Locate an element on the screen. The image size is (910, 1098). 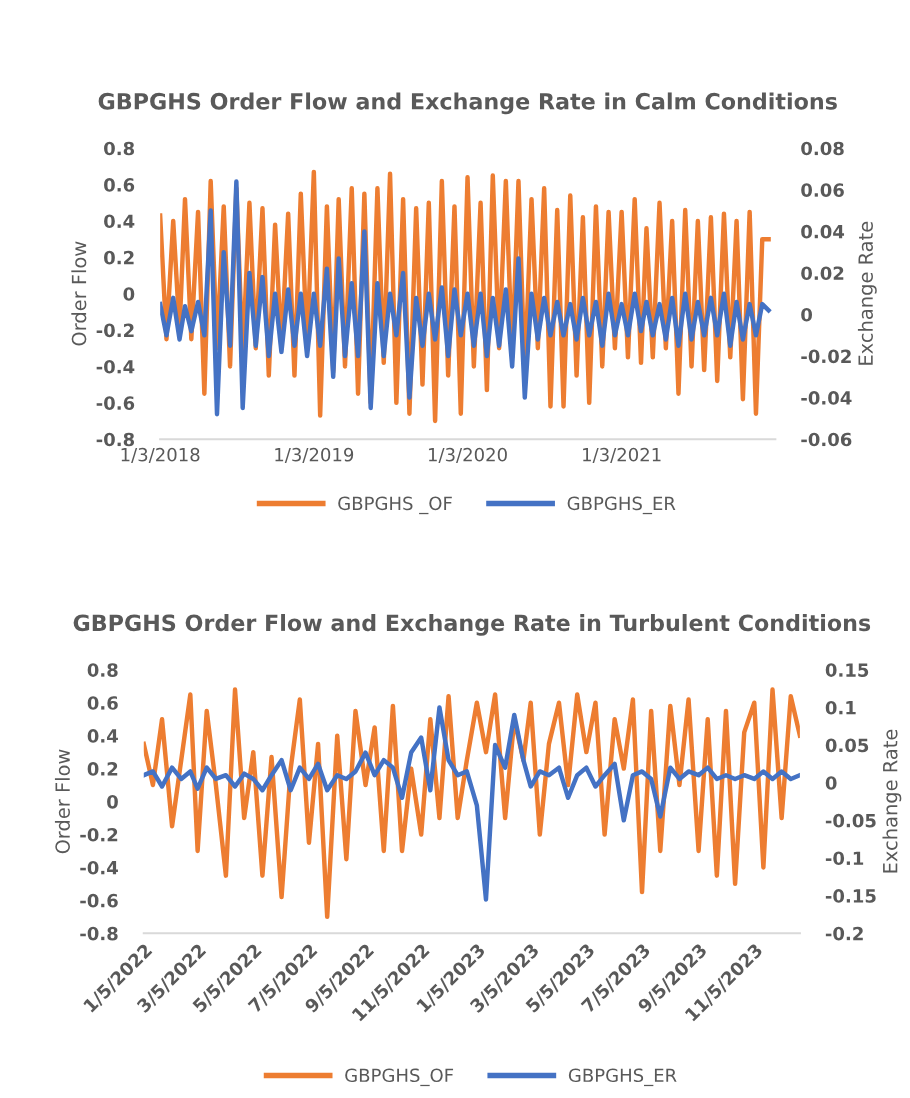
y2-tick-label: -0.04 is located at coordinates (826, 398).